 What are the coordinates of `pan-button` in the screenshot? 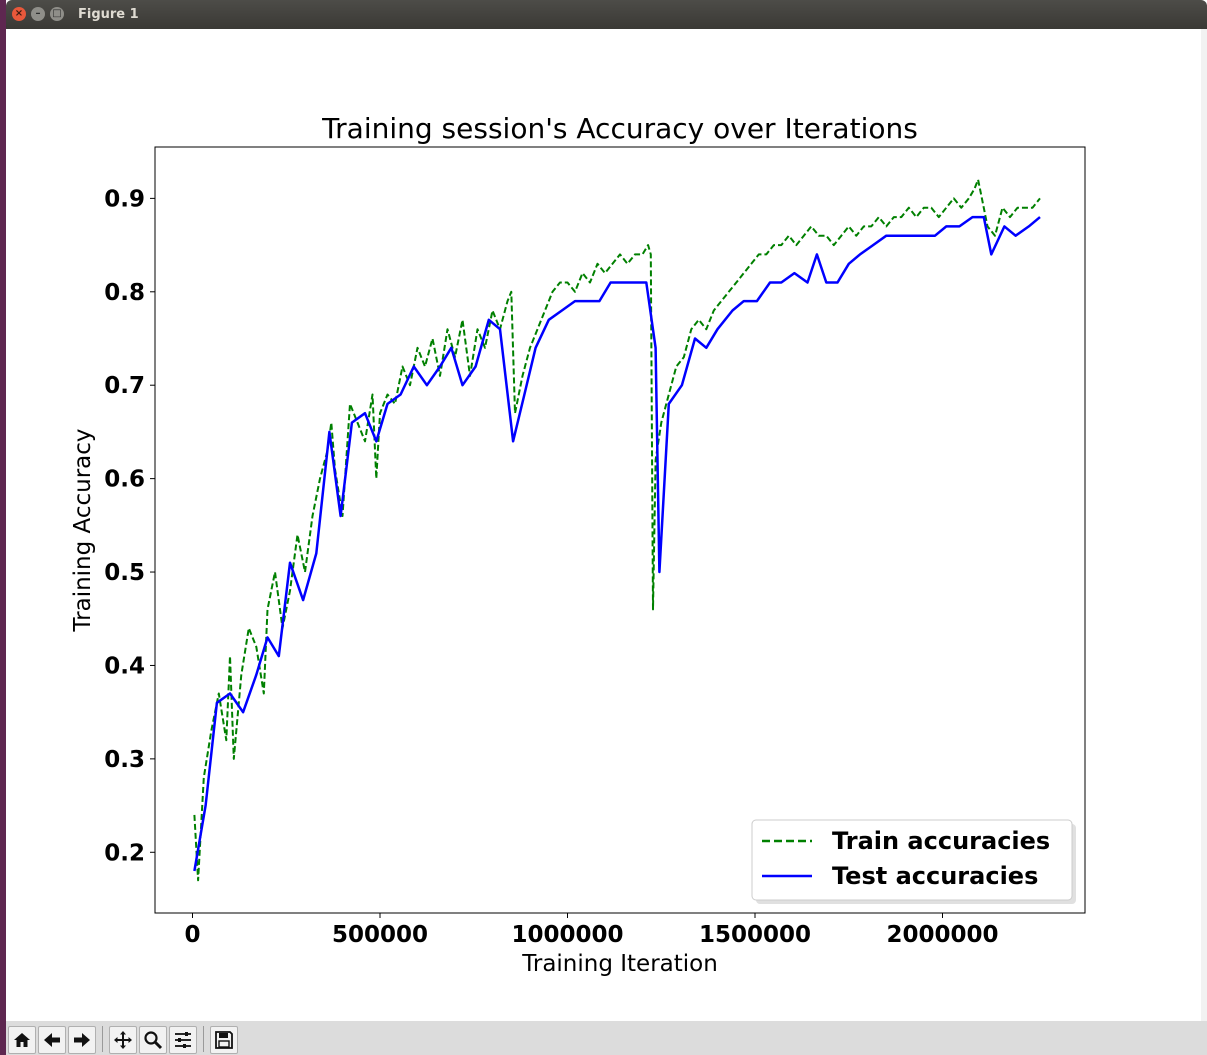 It's located at (123, 1040).